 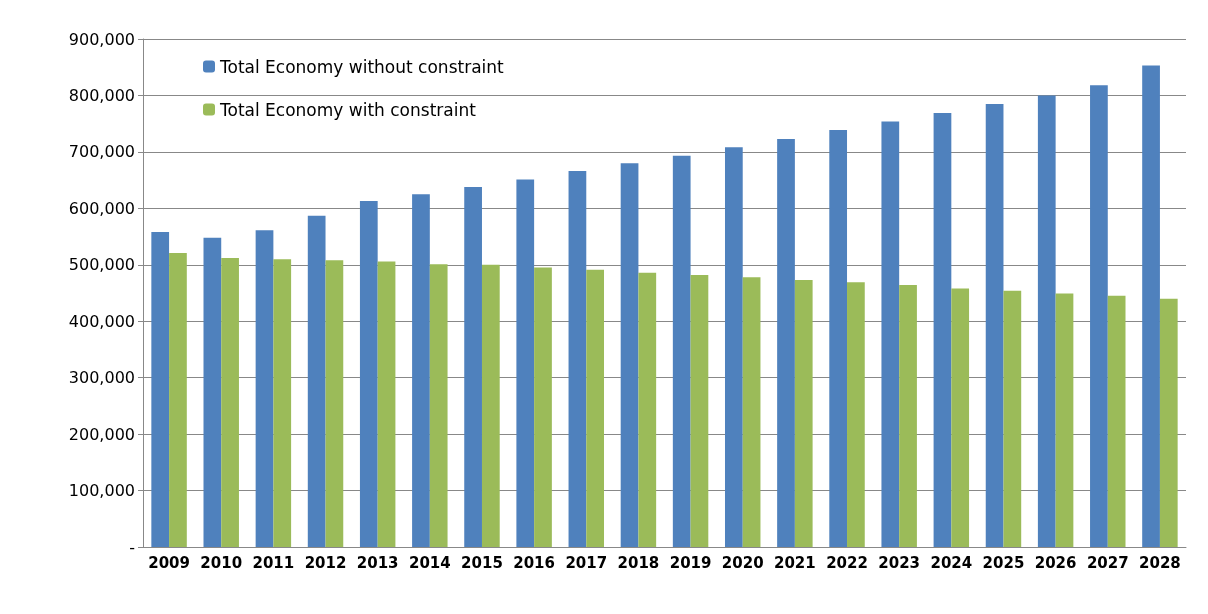 I want to click on x-tick-label: 2014, so click(x=429, y=562).